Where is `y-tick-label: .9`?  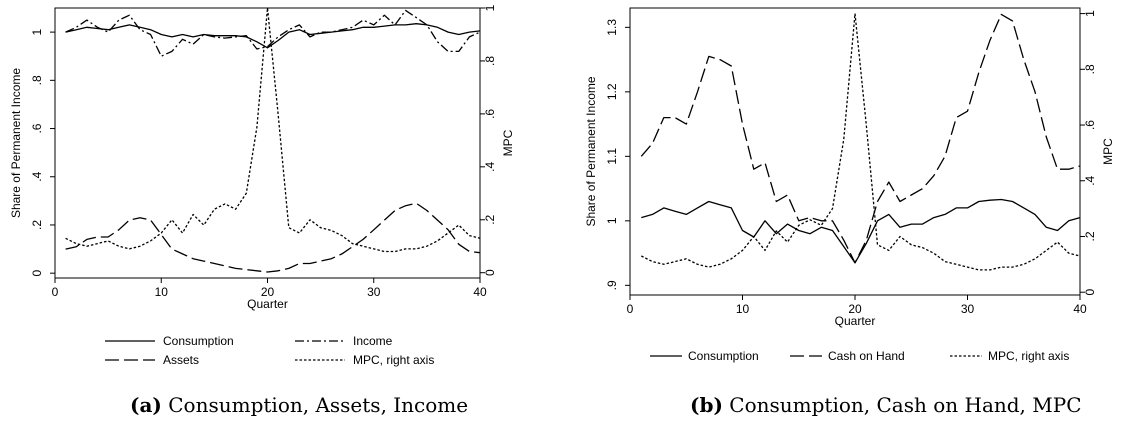
y-tick-label: .9 is located at coordinates (612, 285).